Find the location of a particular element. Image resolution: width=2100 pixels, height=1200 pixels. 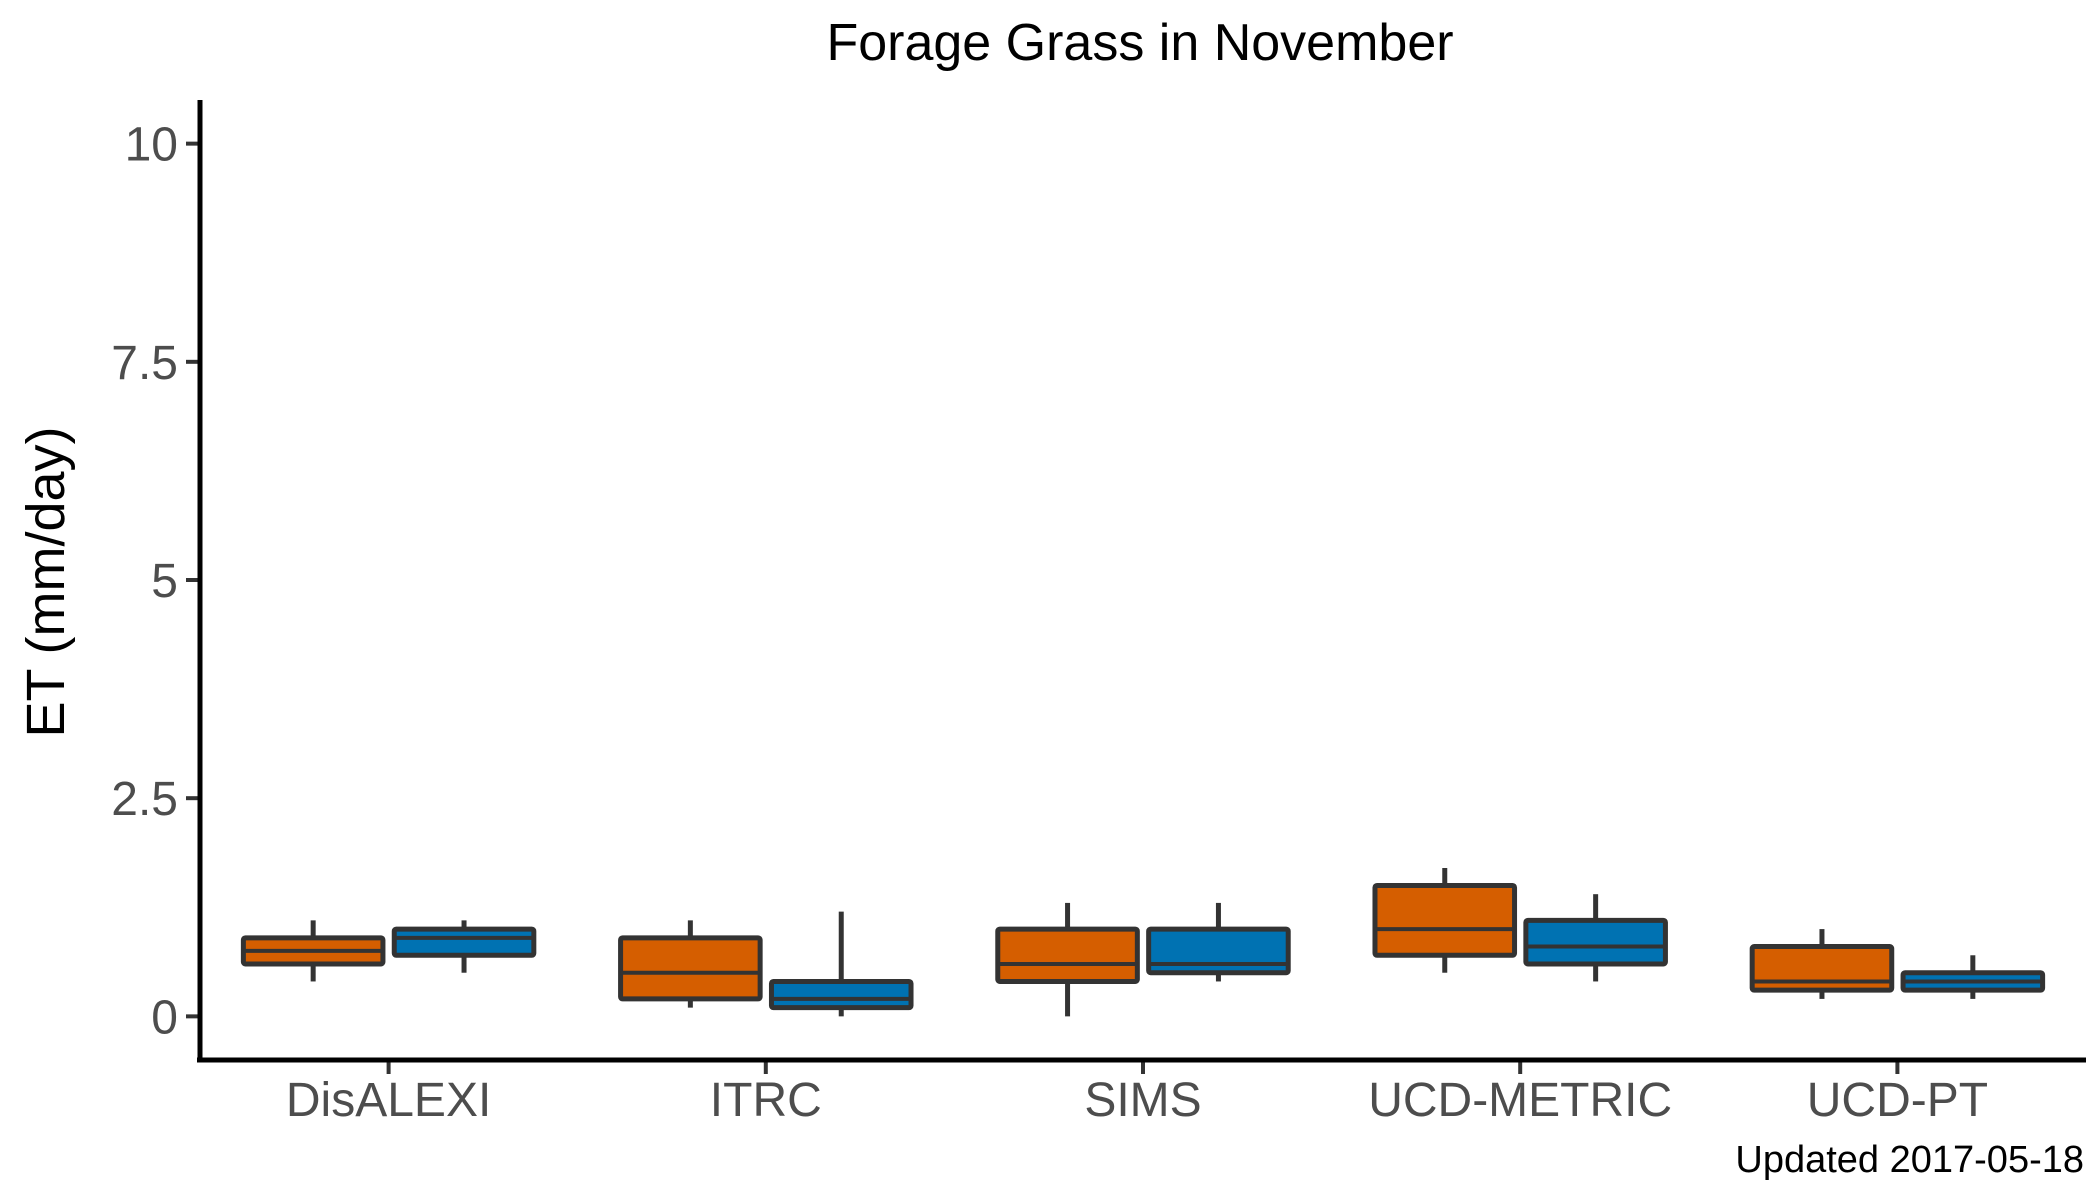

y-axis-ticks: 0 2.5 5 7.5 10 is located at coordinates (155, 581).